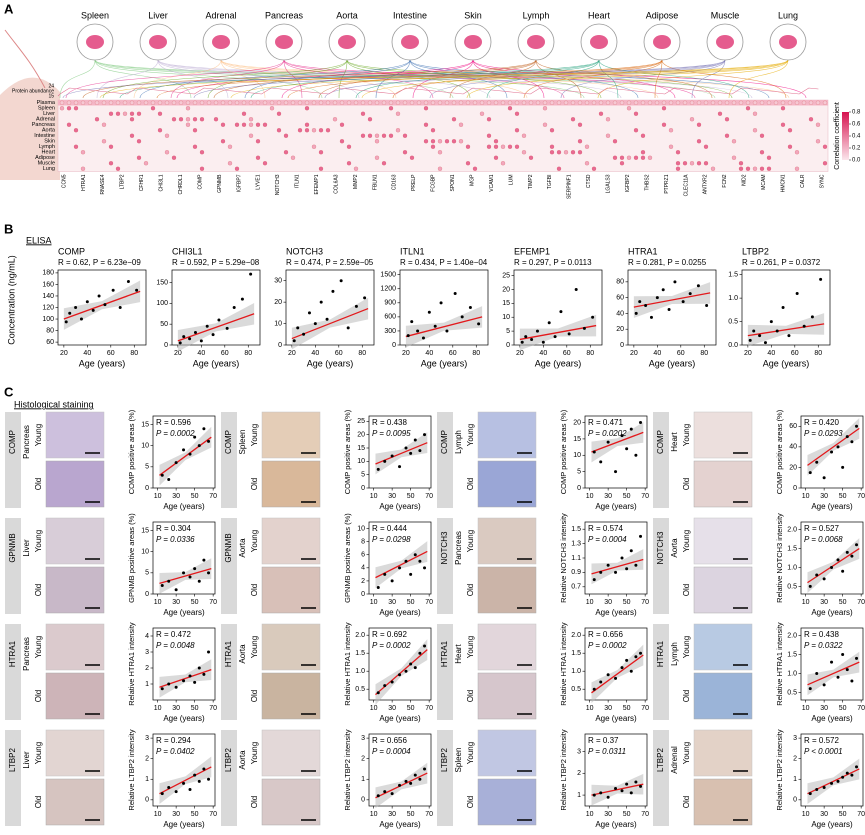 This screenshot has height=835, width=865. What do you see at coordinates (298, 181) in the screenshot?
I see `protein-label: ITLN1` at bounding box center [298, 181].